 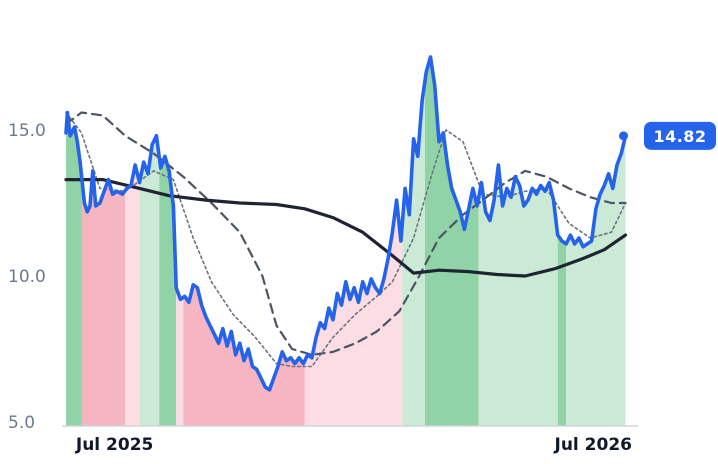 I want to click on y-tick-label: 10.0, so click(x=27, y=277).